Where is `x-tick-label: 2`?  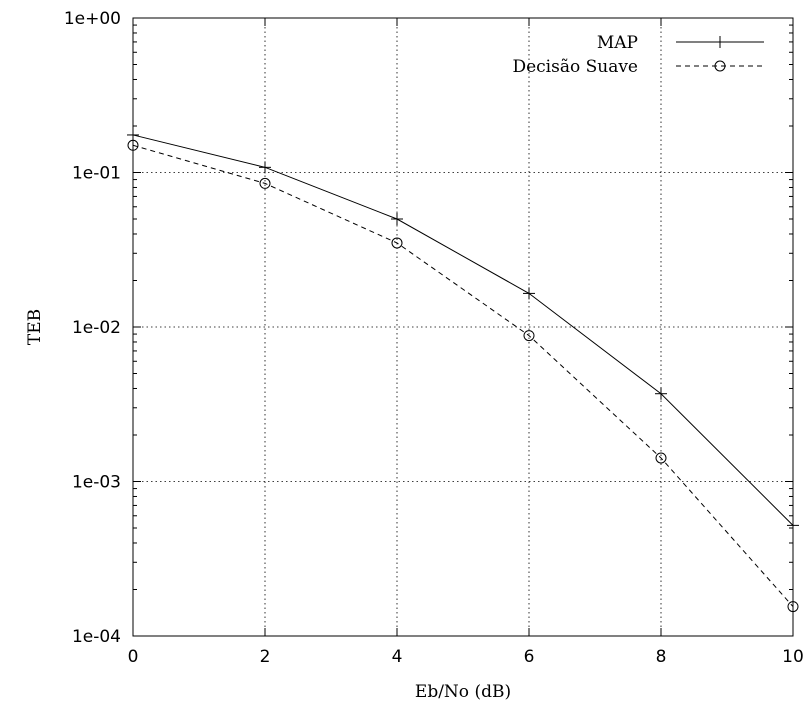 x-tick-label: 2 is located at coordinates (265, 657).